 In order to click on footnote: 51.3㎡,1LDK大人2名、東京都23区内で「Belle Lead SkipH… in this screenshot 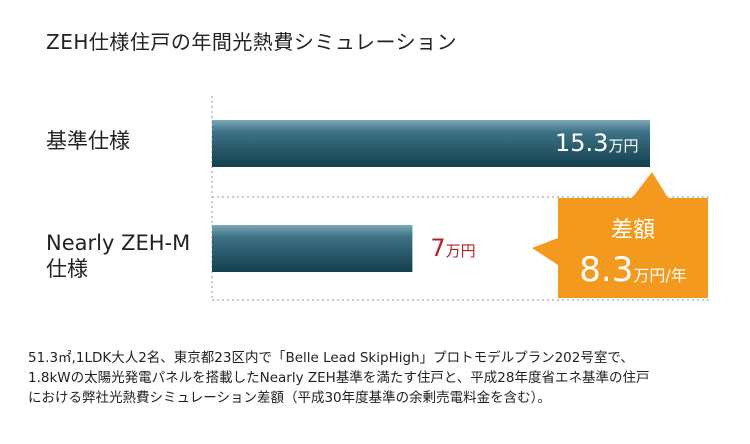, I will do `click(378, 378)`.